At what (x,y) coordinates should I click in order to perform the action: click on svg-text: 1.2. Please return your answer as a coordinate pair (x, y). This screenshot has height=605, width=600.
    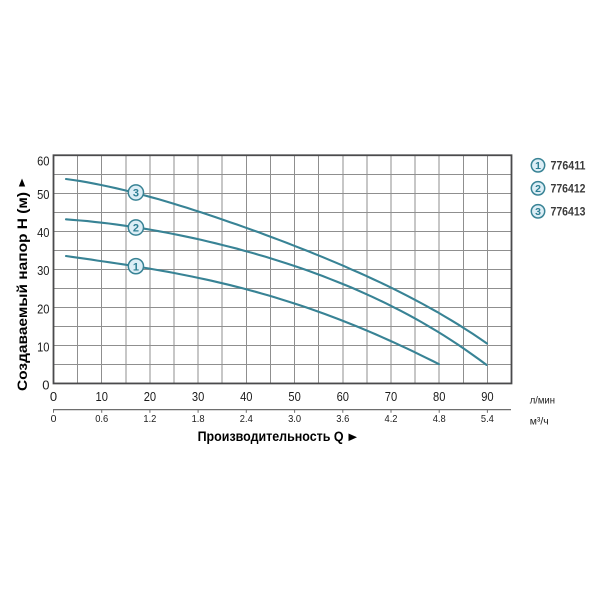
    Looking at the image, I should click on (149, 419).